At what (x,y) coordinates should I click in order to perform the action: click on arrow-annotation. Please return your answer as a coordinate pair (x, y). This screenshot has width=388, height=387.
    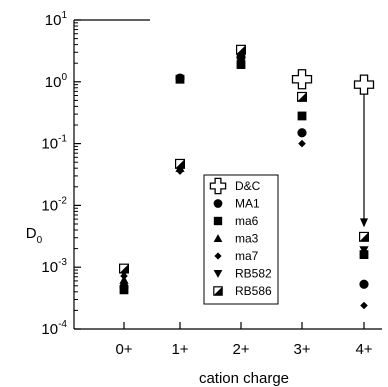
    Looking at the image, I should click on (364, 161).